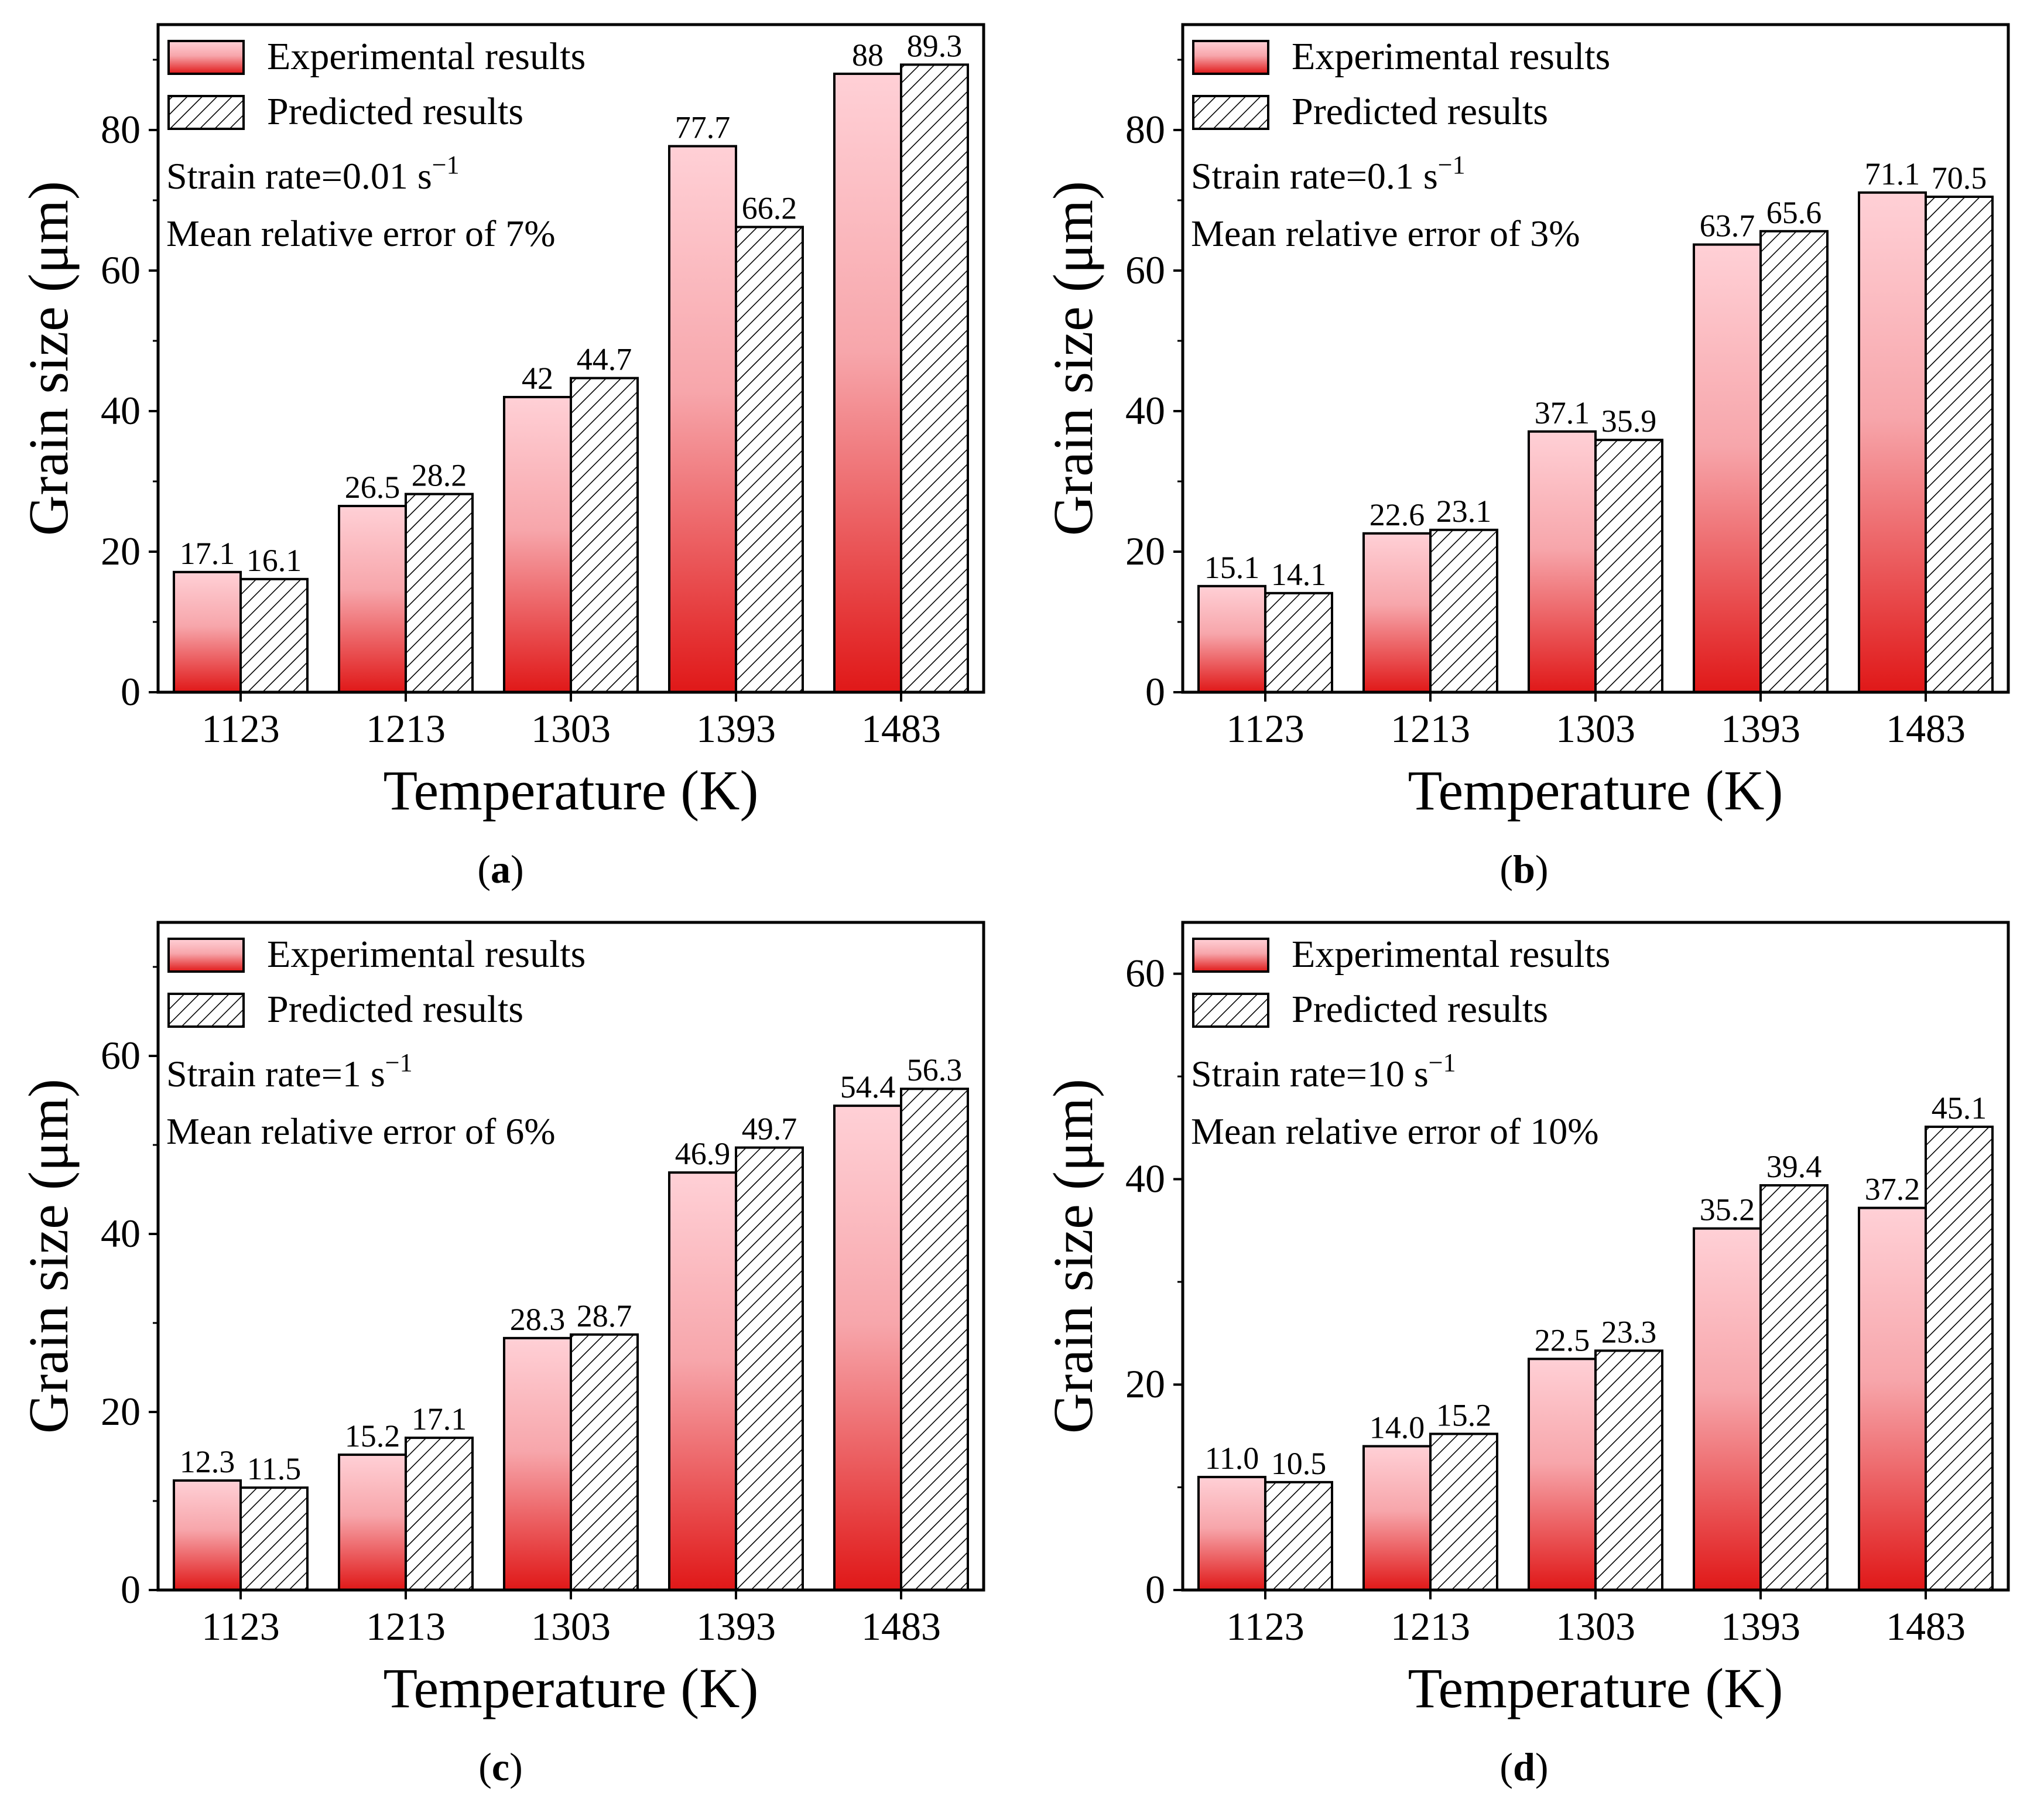 Image resolution: width=2044 pixels, height=1819 pixels. I want to click on data-label-predicted: 66.2, so click(770, 209).